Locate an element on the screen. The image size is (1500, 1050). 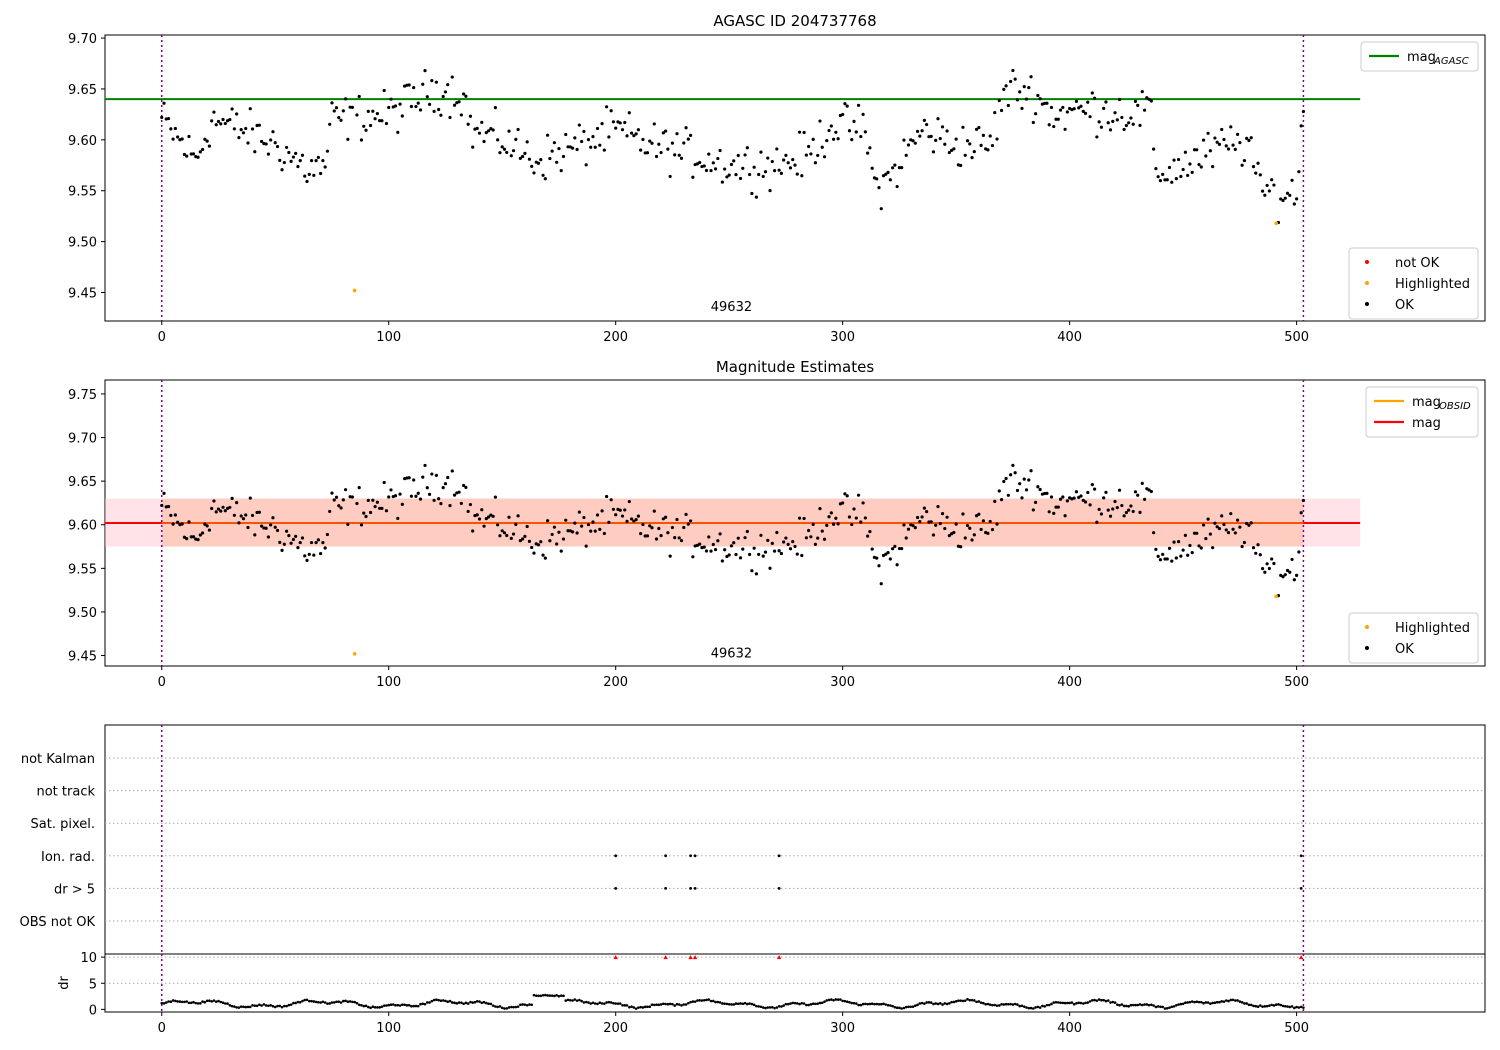
x-tick-label: 100 is located at coordinates (388, 682).